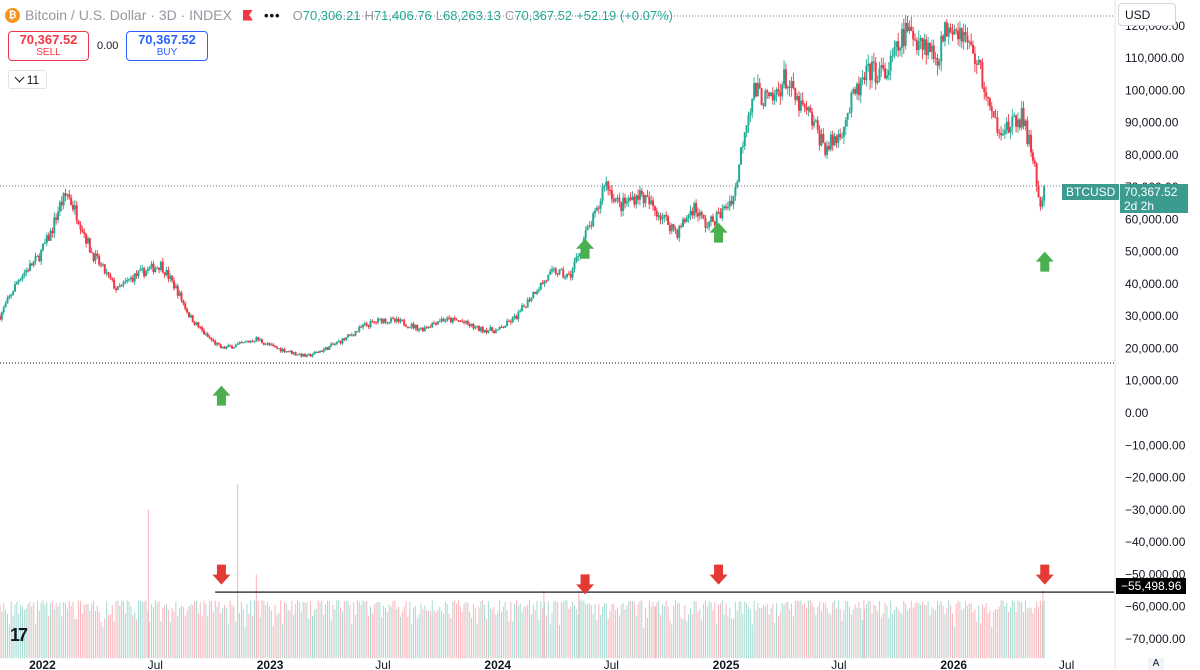 The height and width of the screenshot is (670, 1200). I want to click on y-tick-label: 60,000.00, so click(1152, 219).